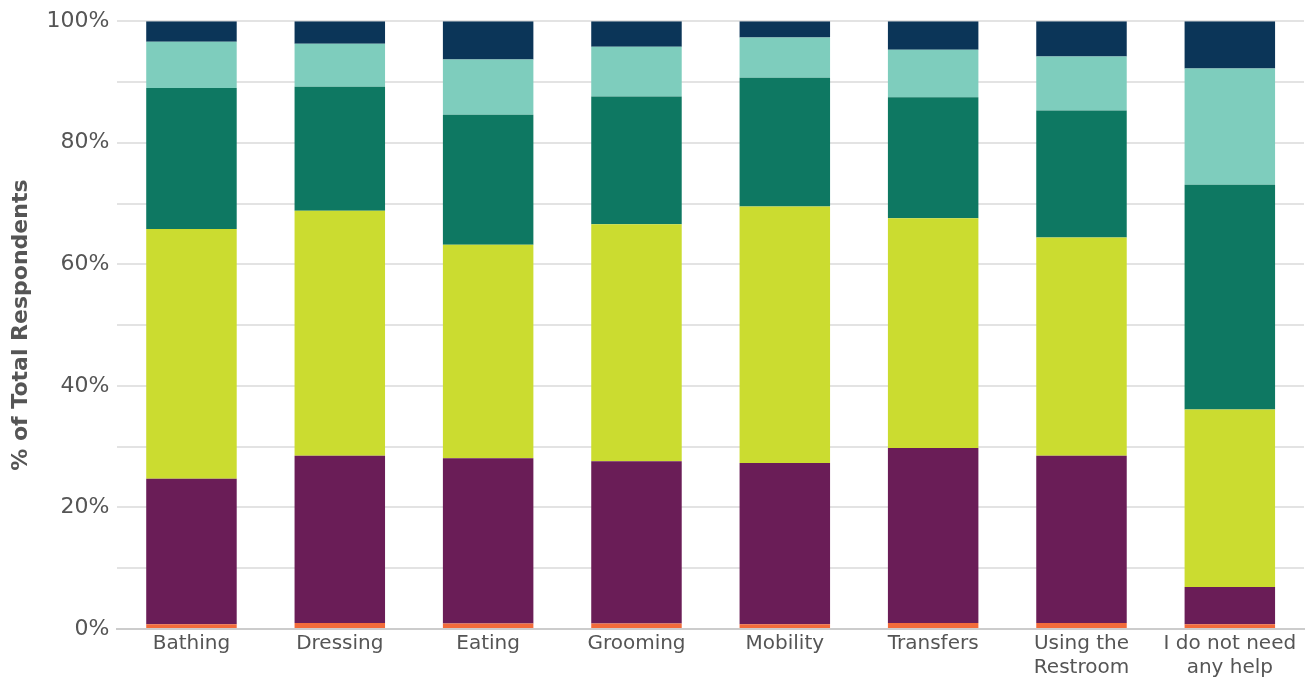 The height and width of the screenshot is (687, 1308). What do you see at coordinates (1081, 654) in the screenshot?
I see `x-tick-label: Using the Restroom` at bounding box center [1081, 654].